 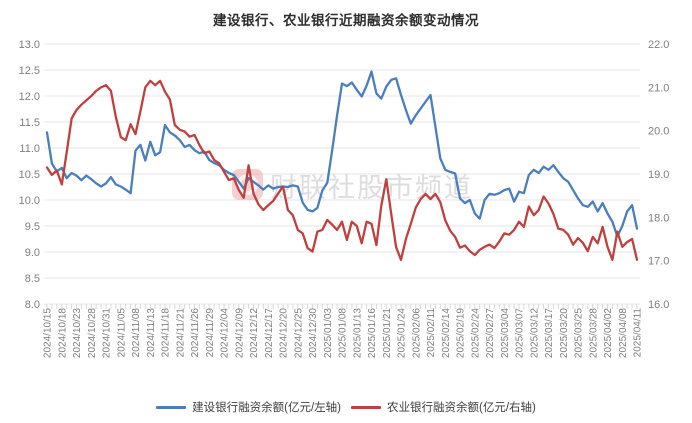 I want to click on svg-text: 2024/10/18, so click(x=62, y=333).